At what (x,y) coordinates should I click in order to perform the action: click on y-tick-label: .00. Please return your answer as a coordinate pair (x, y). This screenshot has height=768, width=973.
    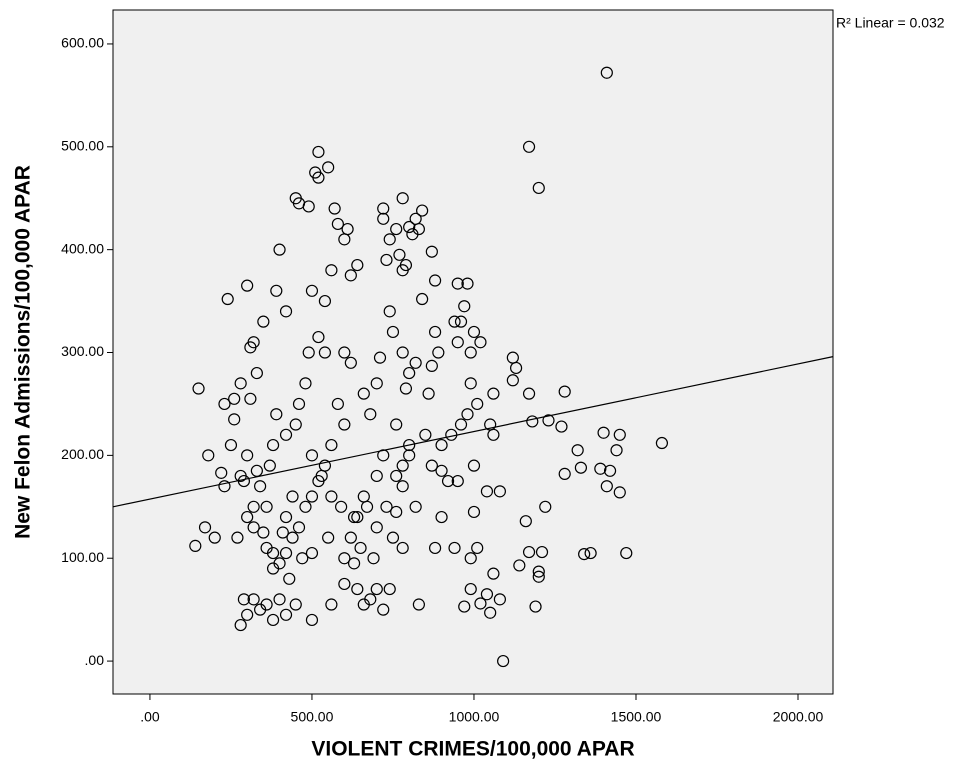
    Looking at the image, I should click on (95, 660).